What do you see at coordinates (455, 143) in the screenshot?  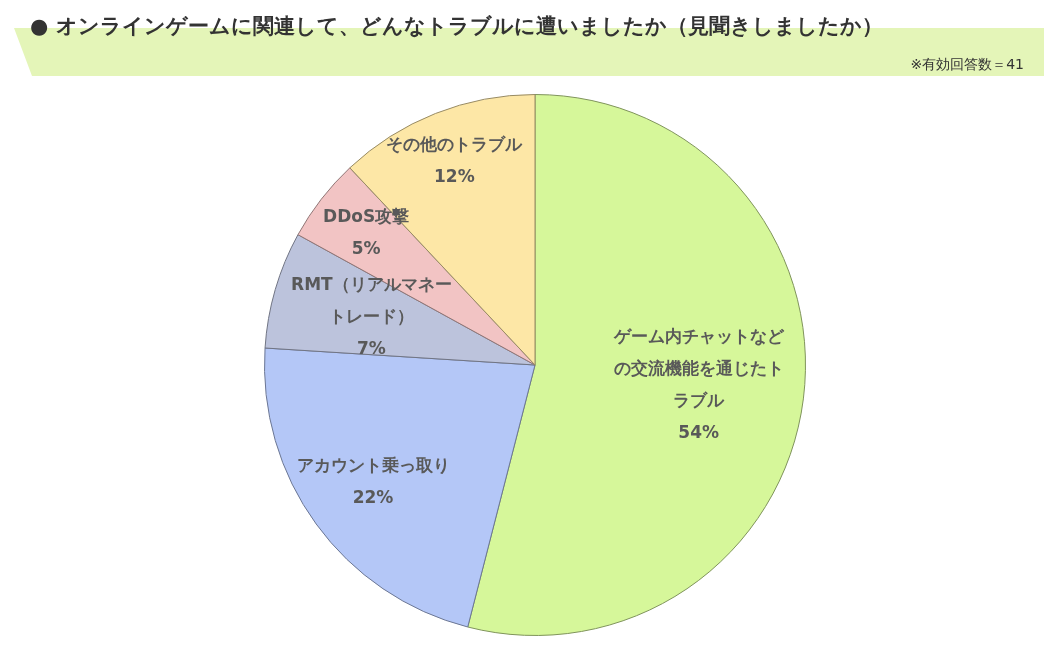 I see `slice-label: その他のトラブル` at bounding box center [455, 143].